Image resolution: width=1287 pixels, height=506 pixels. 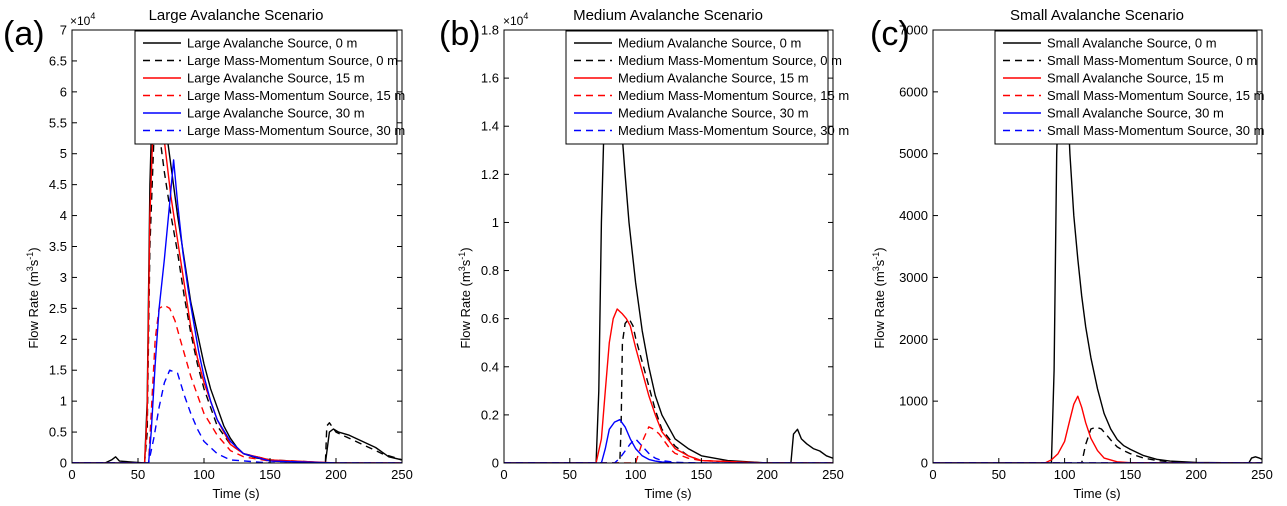 What do you see at coordinates (490, 78) in the screenshot?
I see `y-tick-label: 1.6` at bounding box center [490, 78].